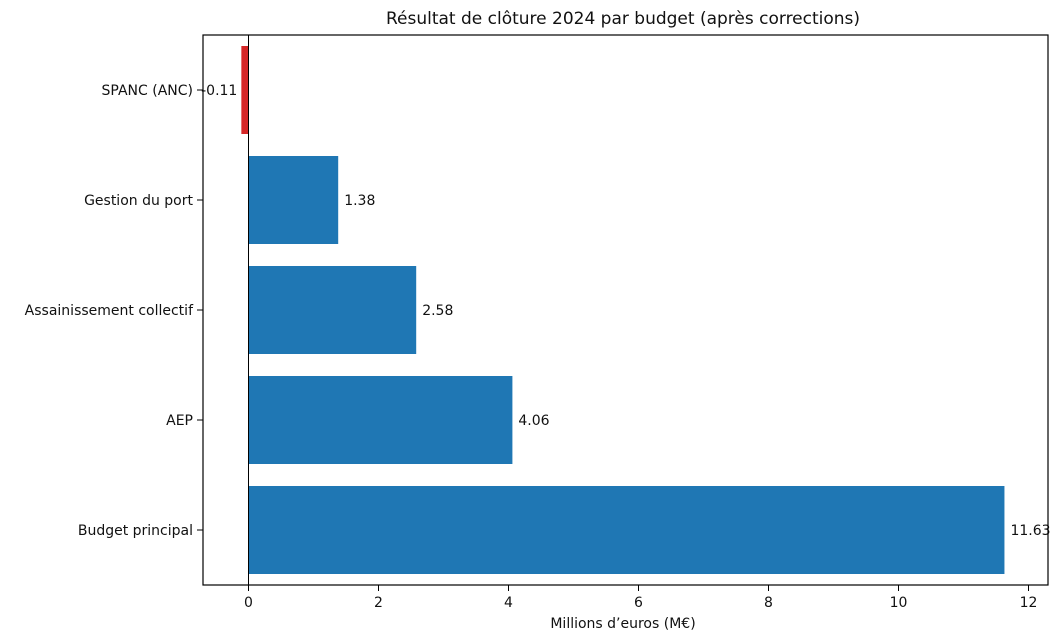  I want to click on x-tick-label: 10, so click(899, 603).